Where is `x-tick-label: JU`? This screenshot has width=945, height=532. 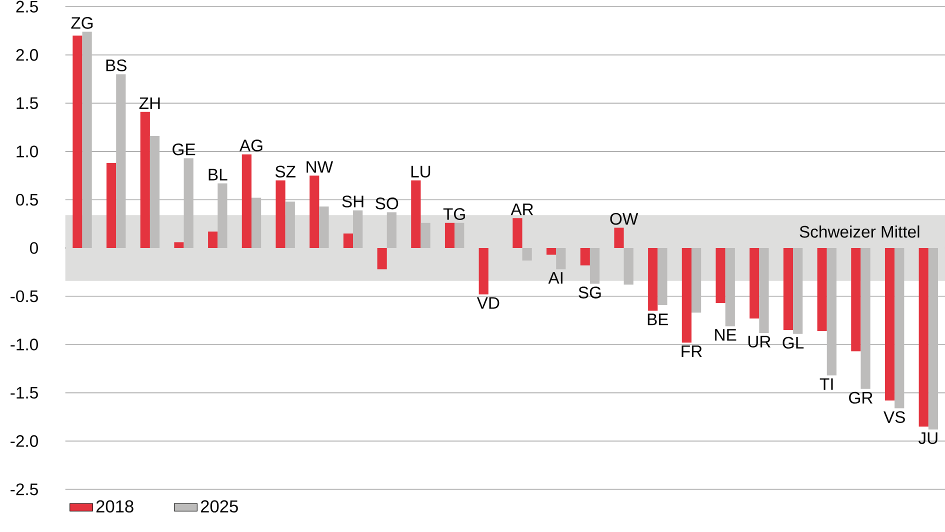 x-tick-label: JU is located at coordinates (928, 438).